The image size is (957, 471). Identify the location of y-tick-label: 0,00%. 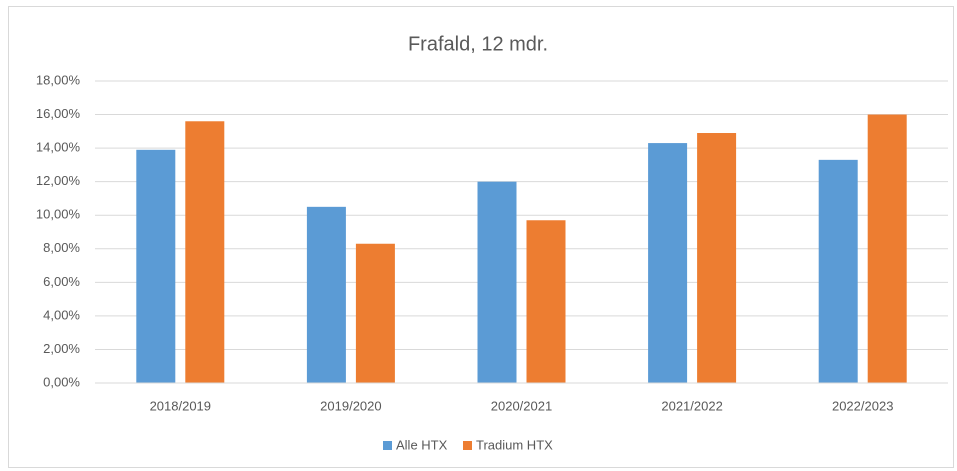
(61, 381).